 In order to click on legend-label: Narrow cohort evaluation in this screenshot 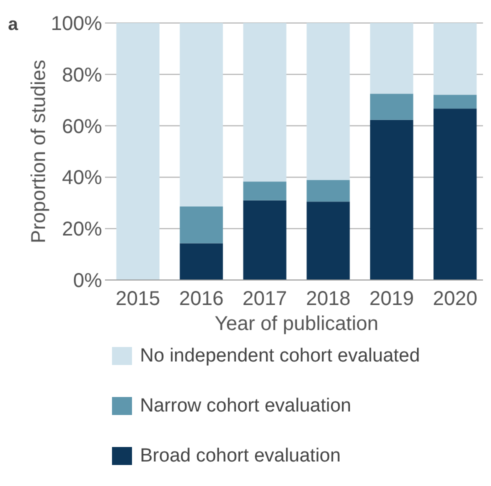, I will do `click(246, 406)`.